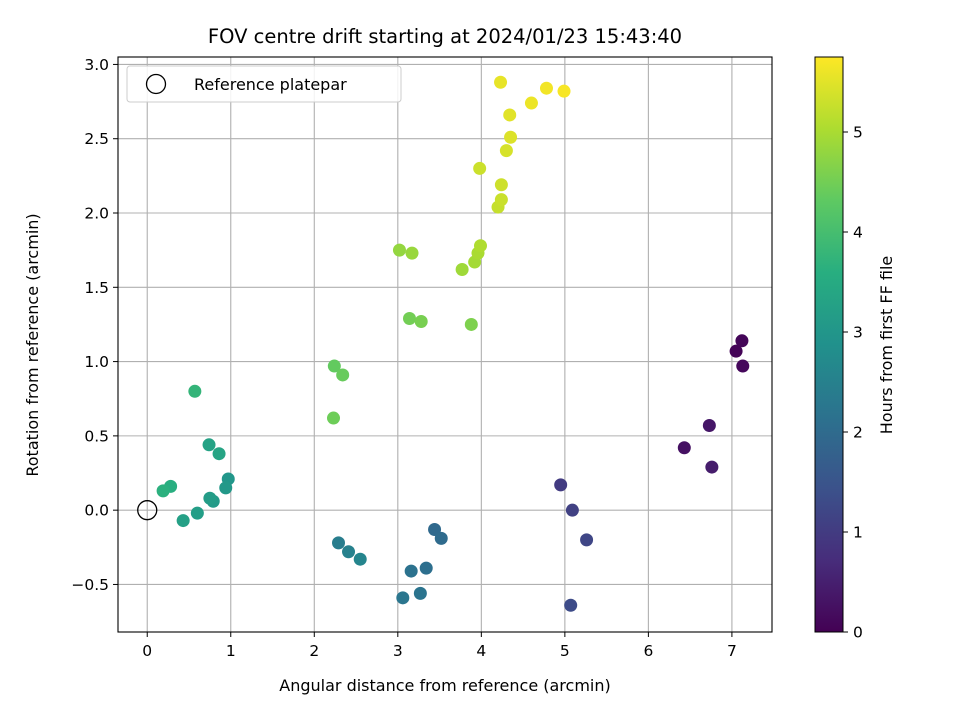 This screenshot has width=960, height=720. Describe the element at coordinates (32, 344) in the screenshot. I see `y-axis-label: Rotation from reference (arcmin)` at that location.